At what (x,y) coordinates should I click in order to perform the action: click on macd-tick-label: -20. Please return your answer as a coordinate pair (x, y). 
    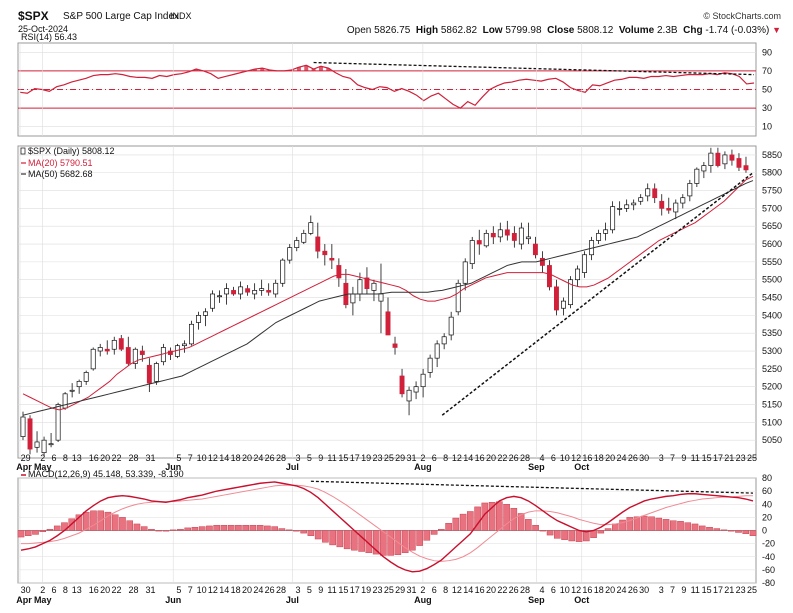
    Looking at the image, I should click on (768, 544).